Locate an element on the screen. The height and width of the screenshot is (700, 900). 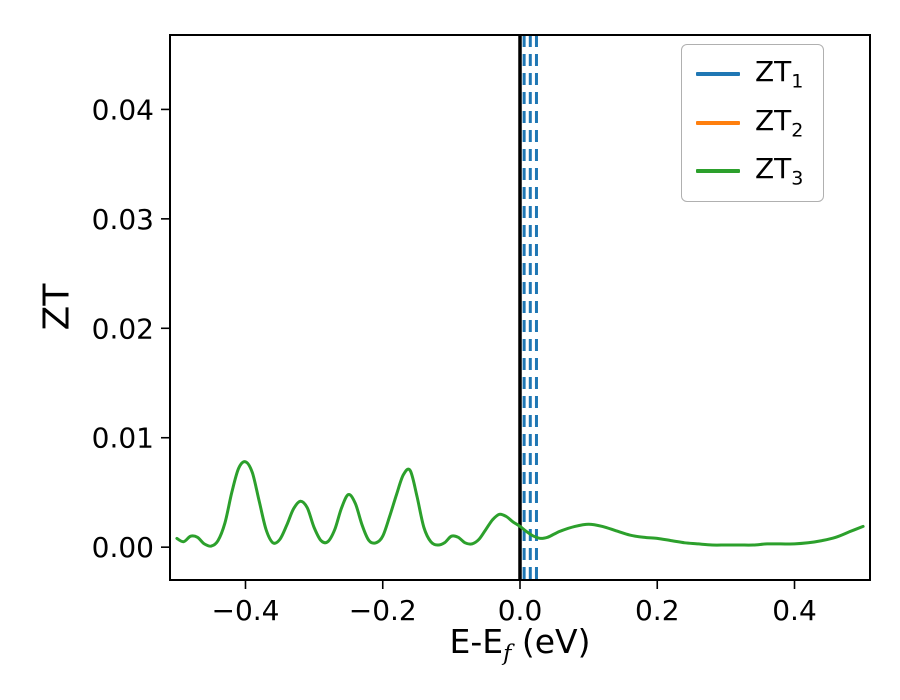
x-tick-label: −0.4 is located at coordinates (245, 610).